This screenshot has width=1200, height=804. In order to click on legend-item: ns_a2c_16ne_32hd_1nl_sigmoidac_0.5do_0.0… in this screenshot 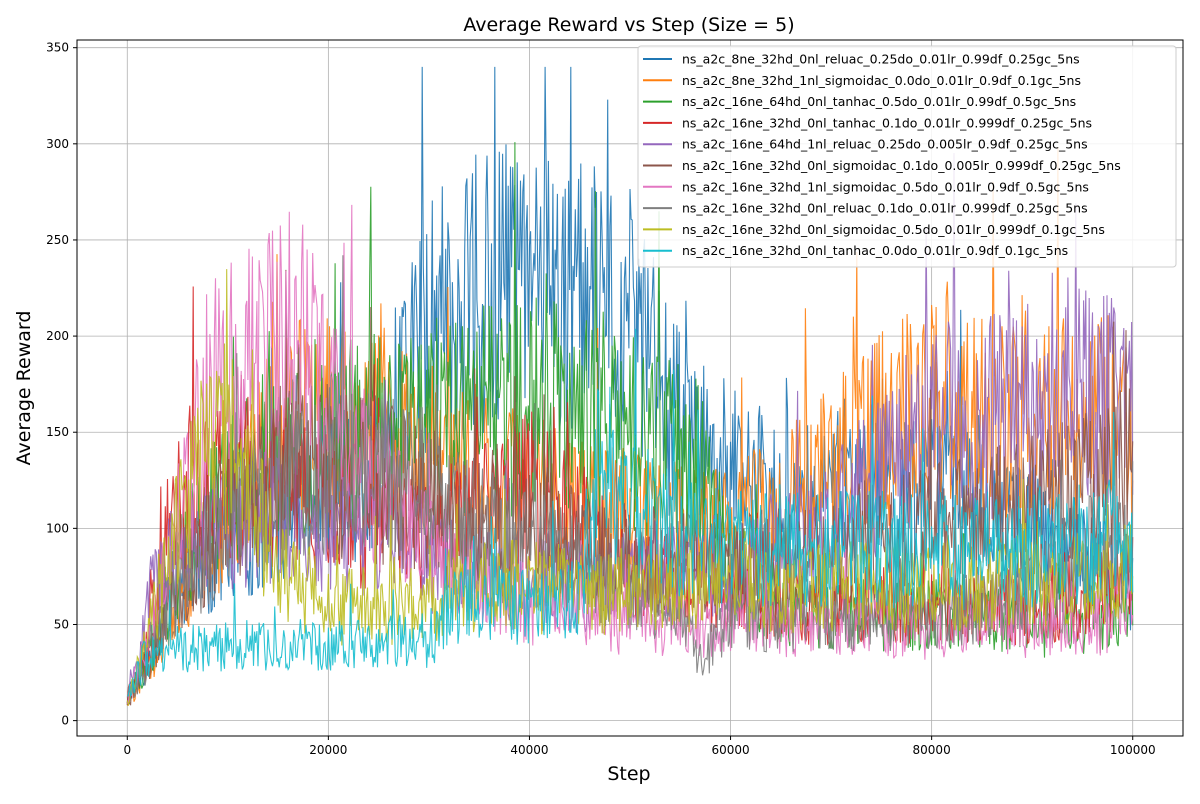, I will do `click(866, 186)`.